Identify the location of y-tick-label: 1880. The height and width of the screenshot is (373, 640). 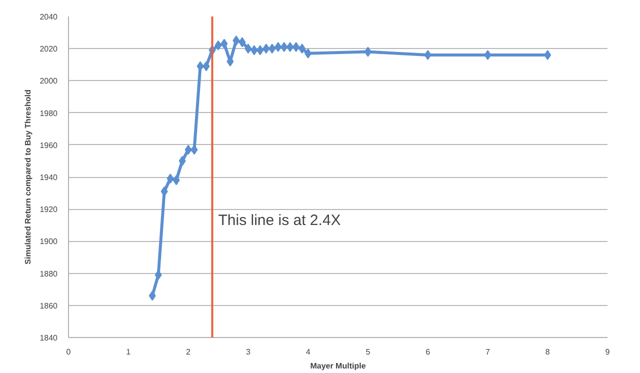
(49, 273).